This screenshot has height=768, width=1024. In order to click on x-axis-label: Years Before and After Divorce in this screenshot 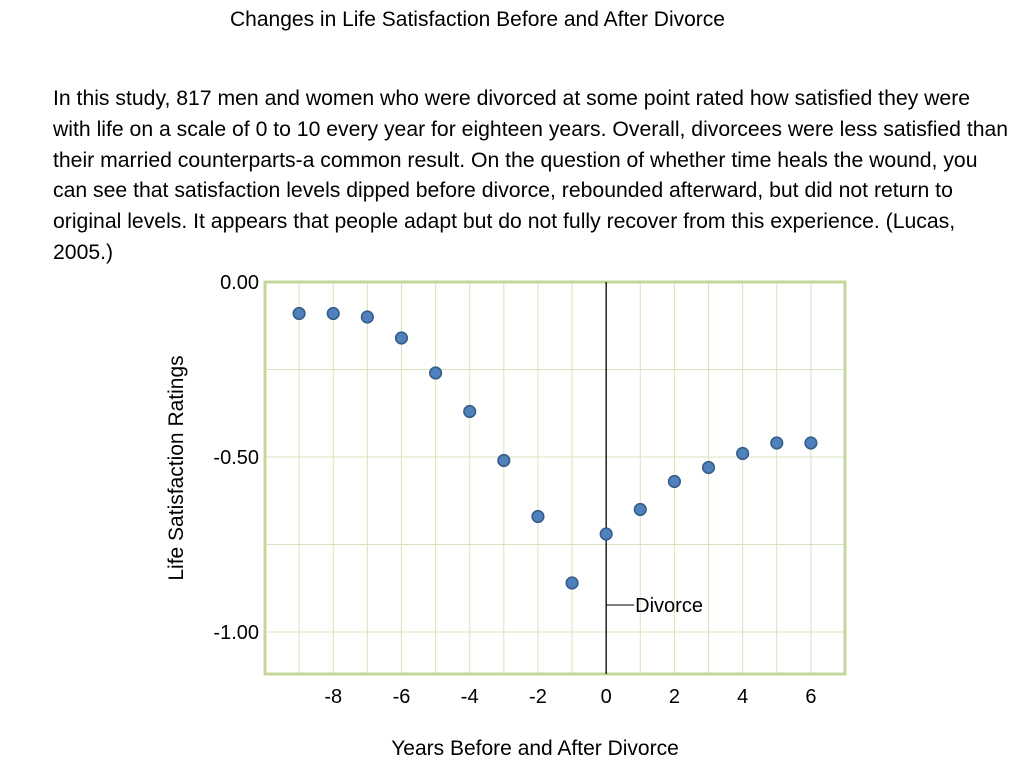, I will do `click(535, 748)`.